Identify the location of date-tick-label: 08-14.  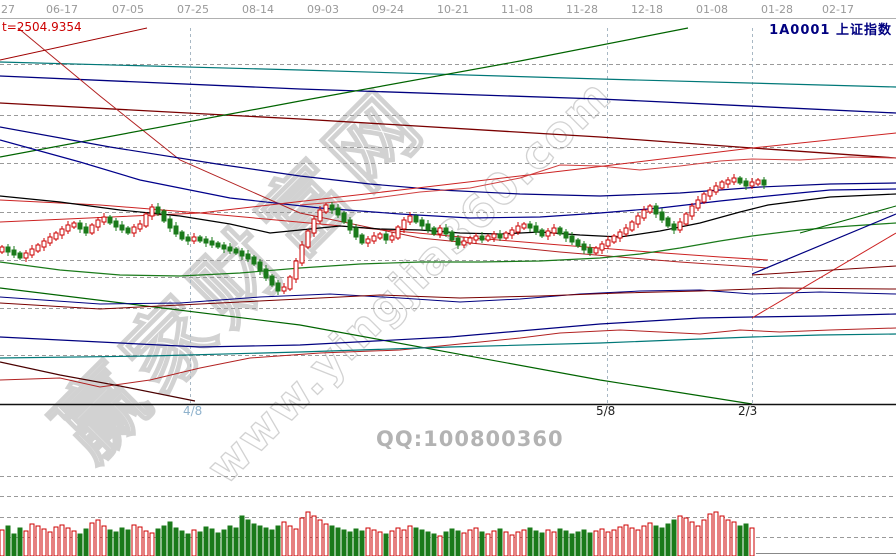
(258, 9).